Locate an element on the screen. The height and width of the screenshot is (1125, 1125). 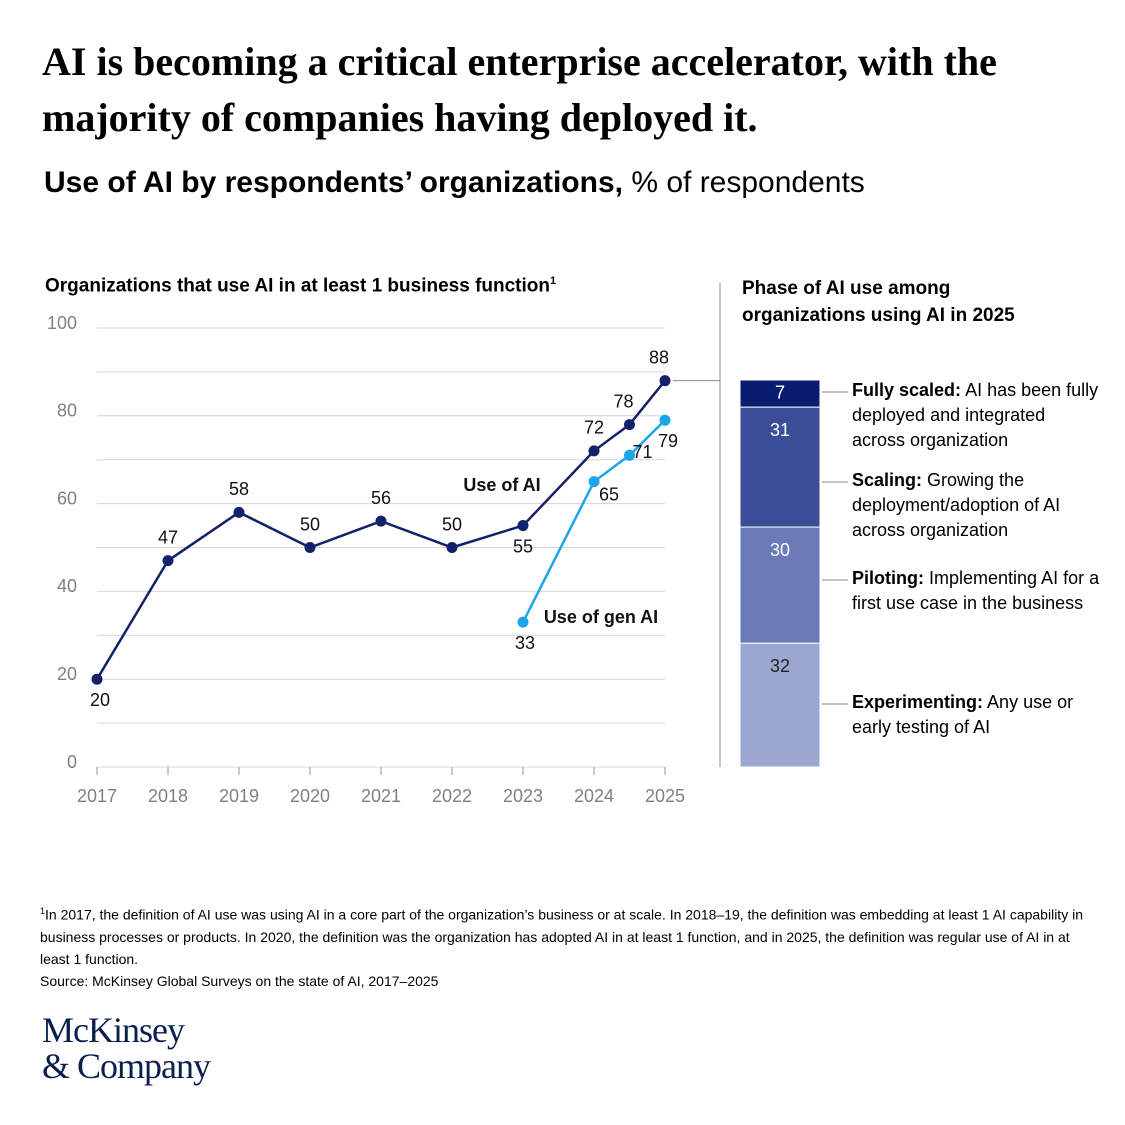
x-tick-label: 2022 is located at coordinates (452, 796).